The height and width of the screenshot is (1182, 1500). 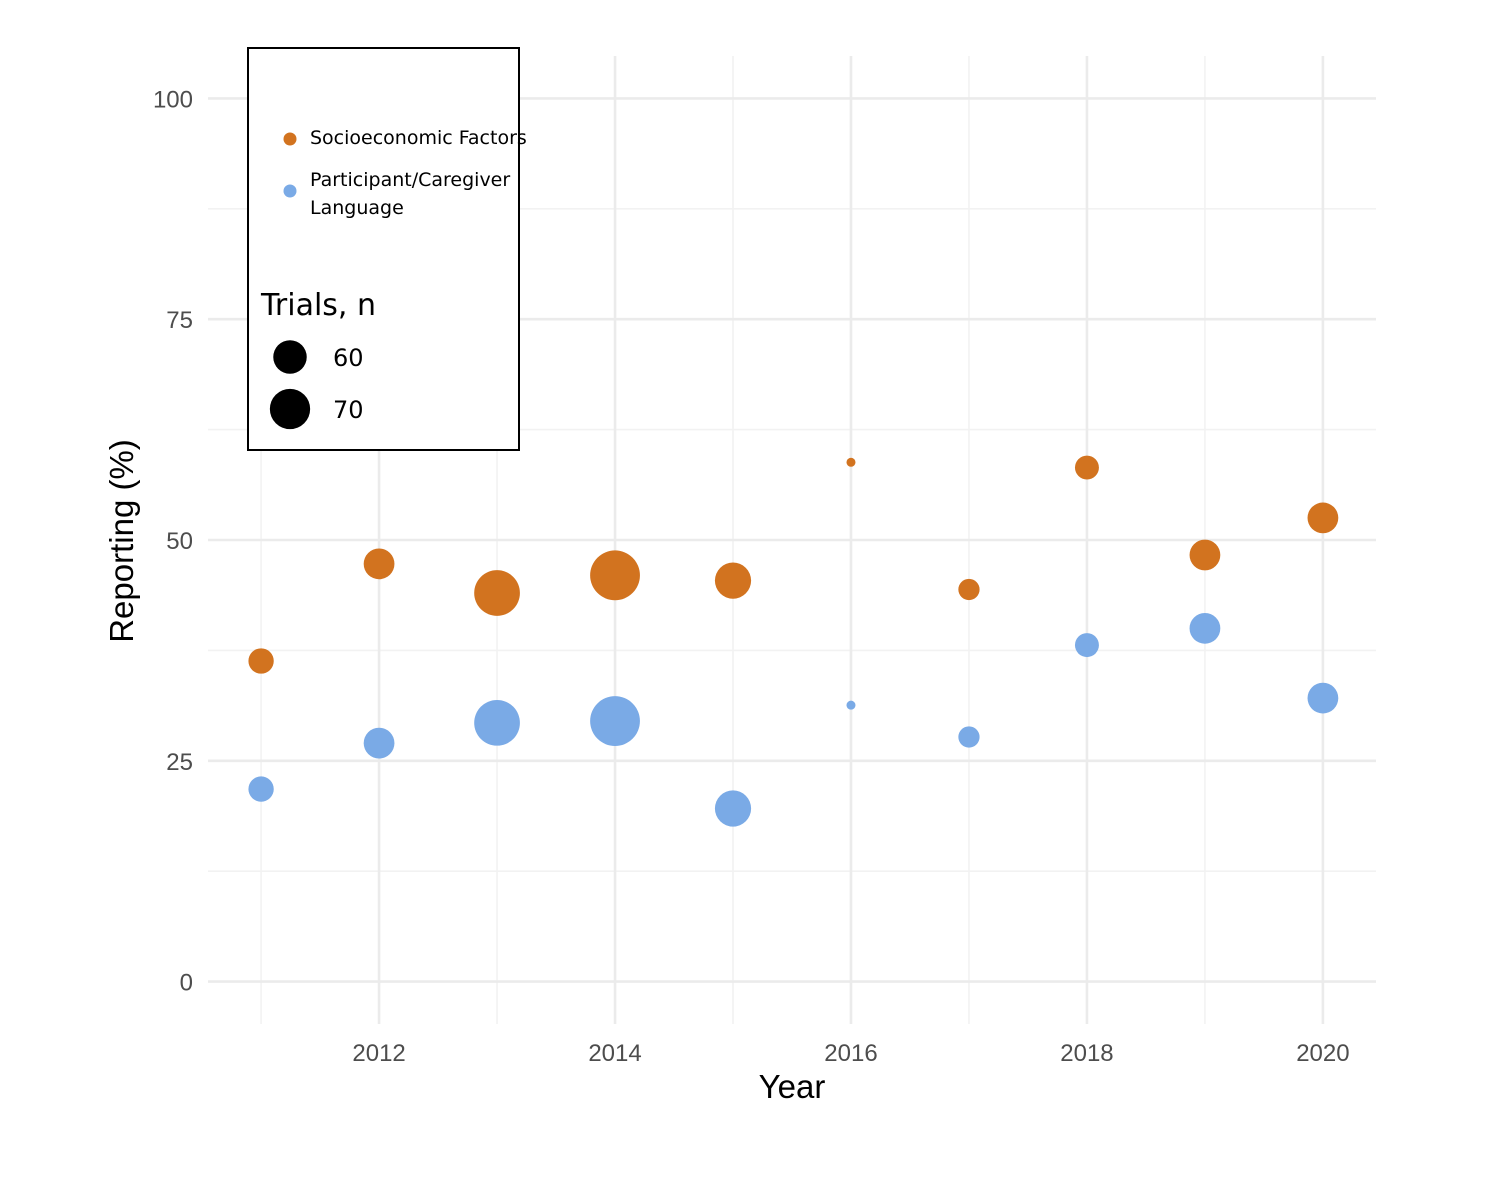 I want to click on legend-box, so click(x=383, y=249).